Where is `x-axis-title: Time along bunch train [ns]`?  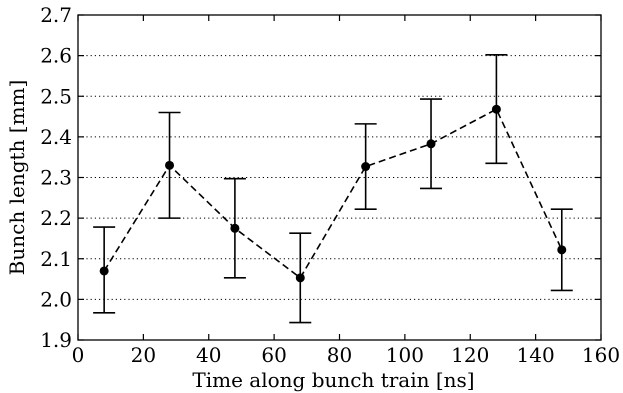
x-axis-title: Time along bunch train [ns] is located at coordinates (333, 380).